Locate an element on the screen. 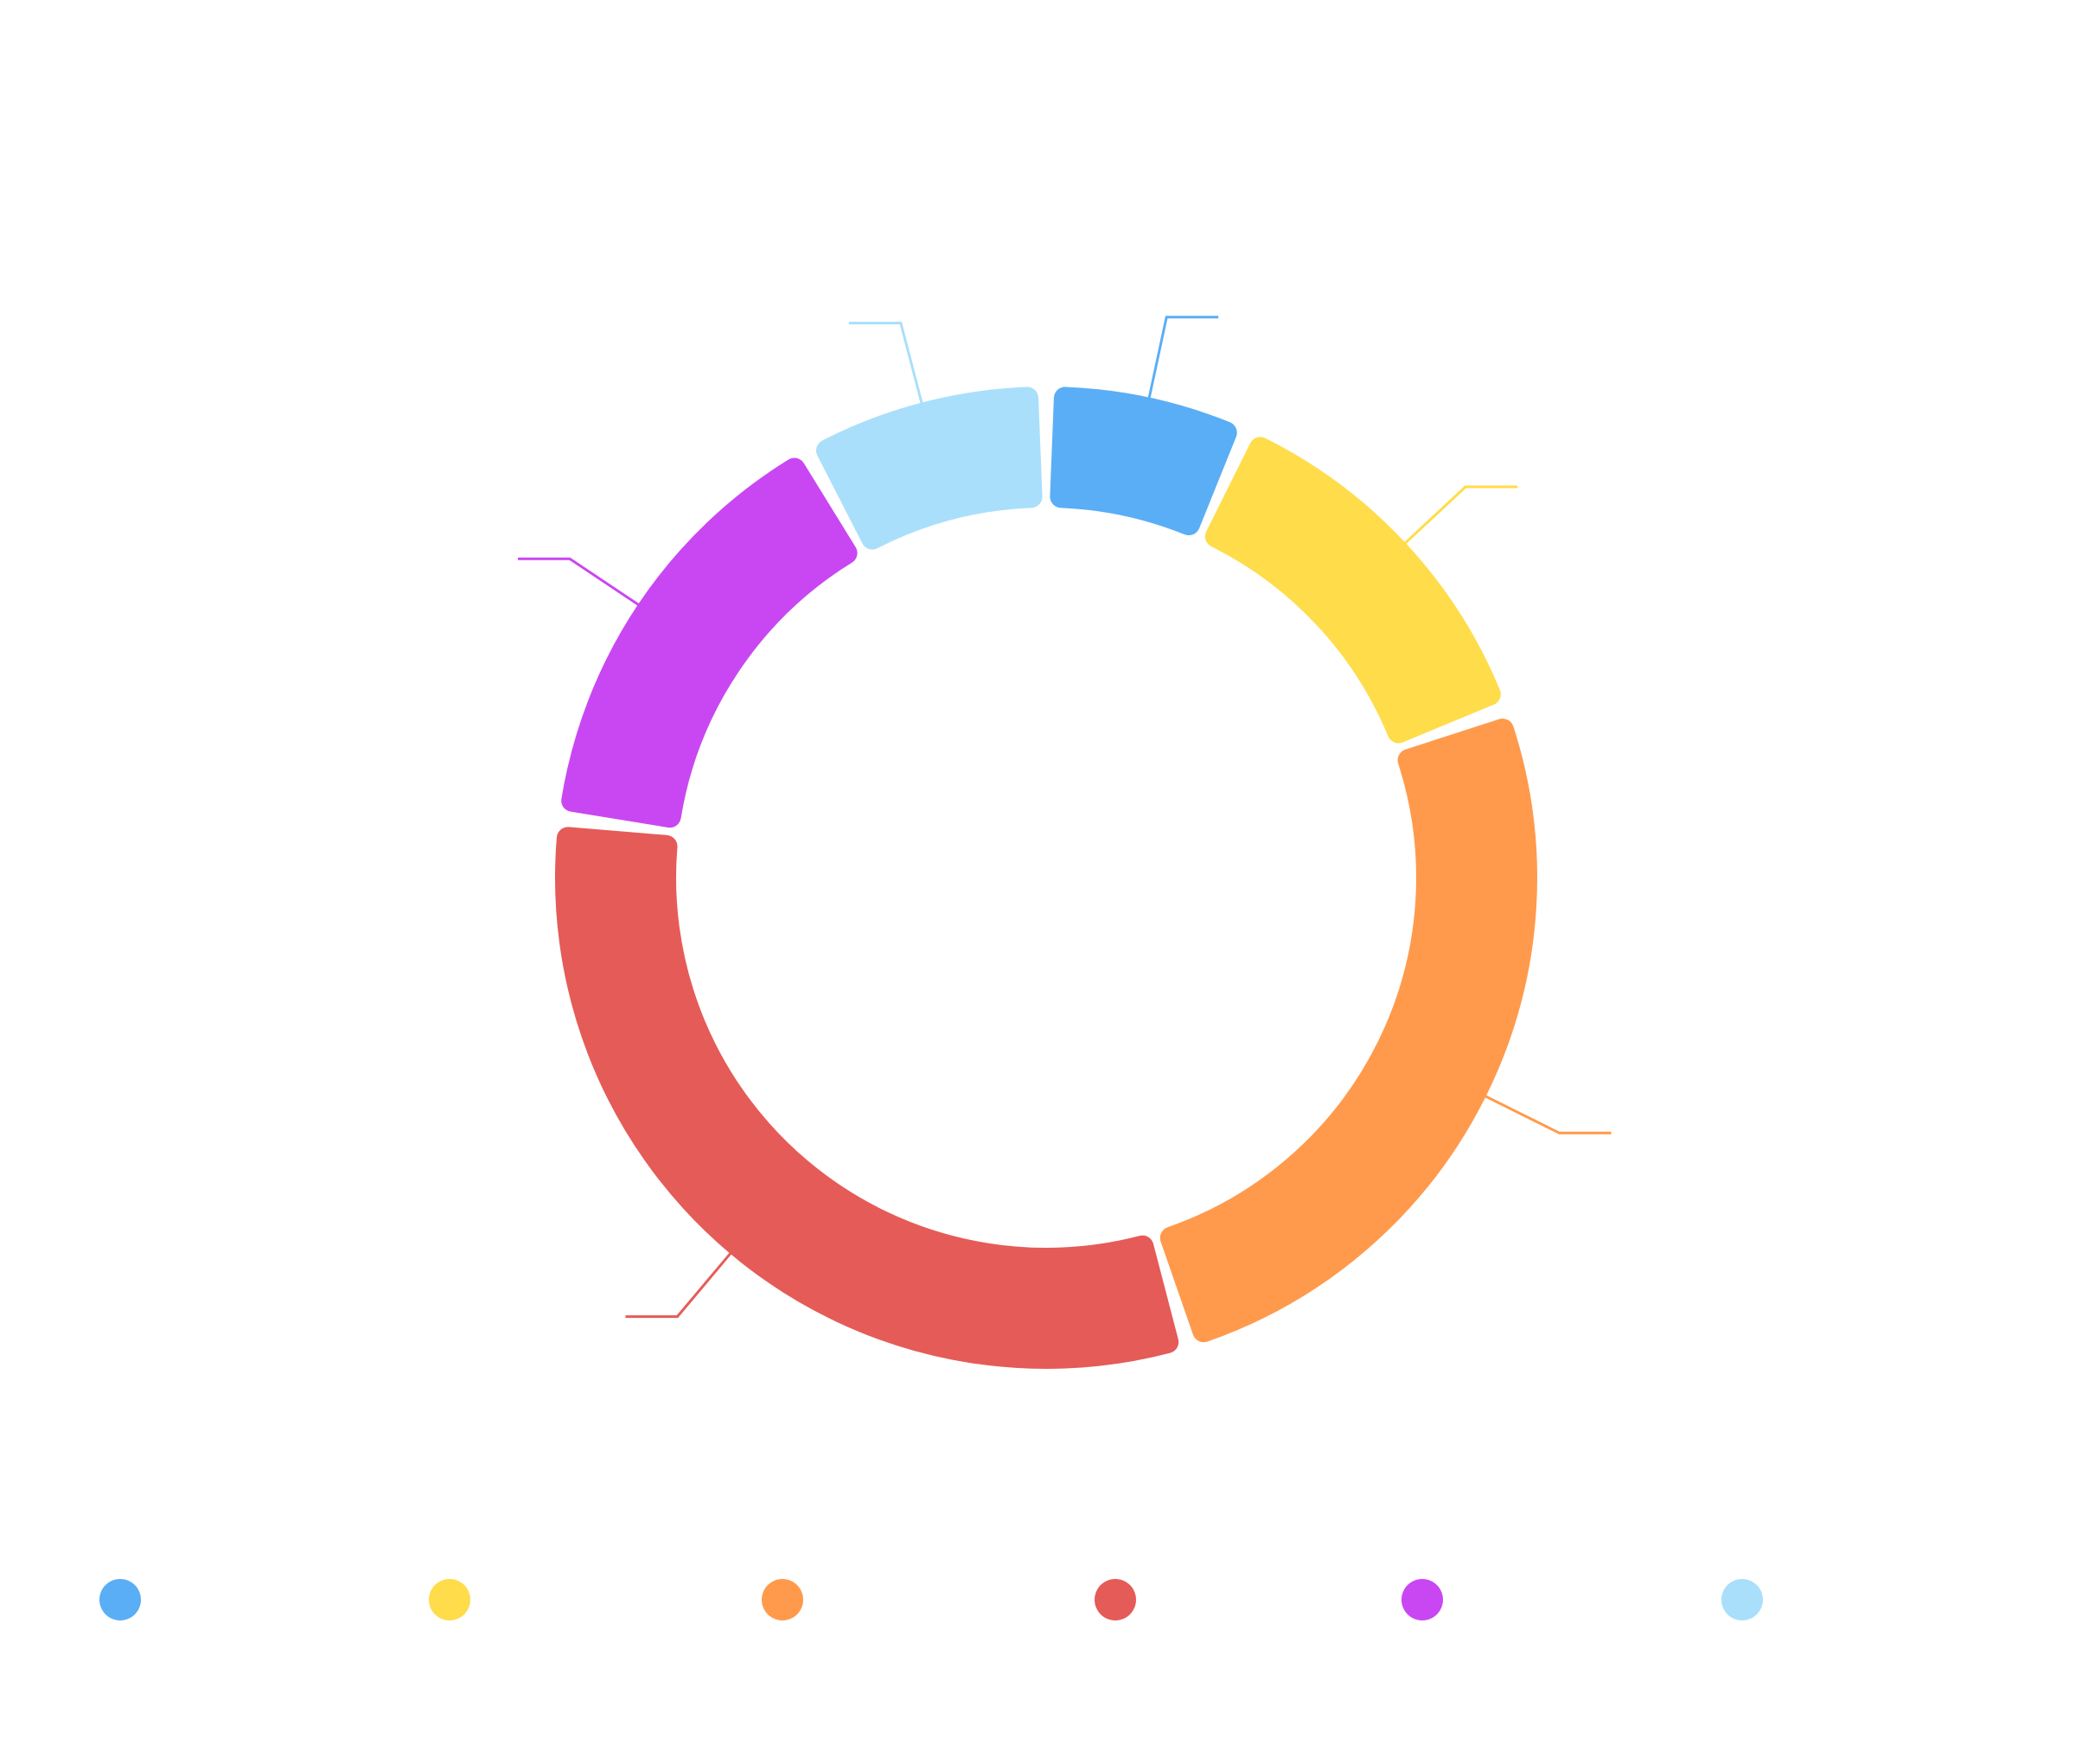  legend is located at coordinates (931, 1599).